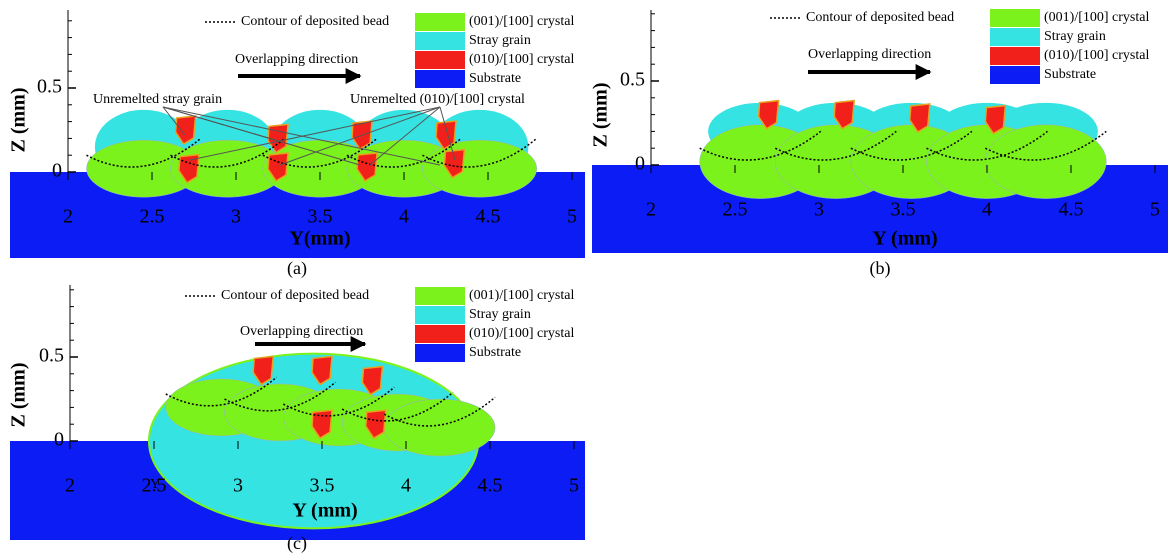 This screenshot has width=1170, height=553. Describe the element at coordinates (521, 333) in the screenshot. I see `legend-label: (010)/[100] crystal` at that location.